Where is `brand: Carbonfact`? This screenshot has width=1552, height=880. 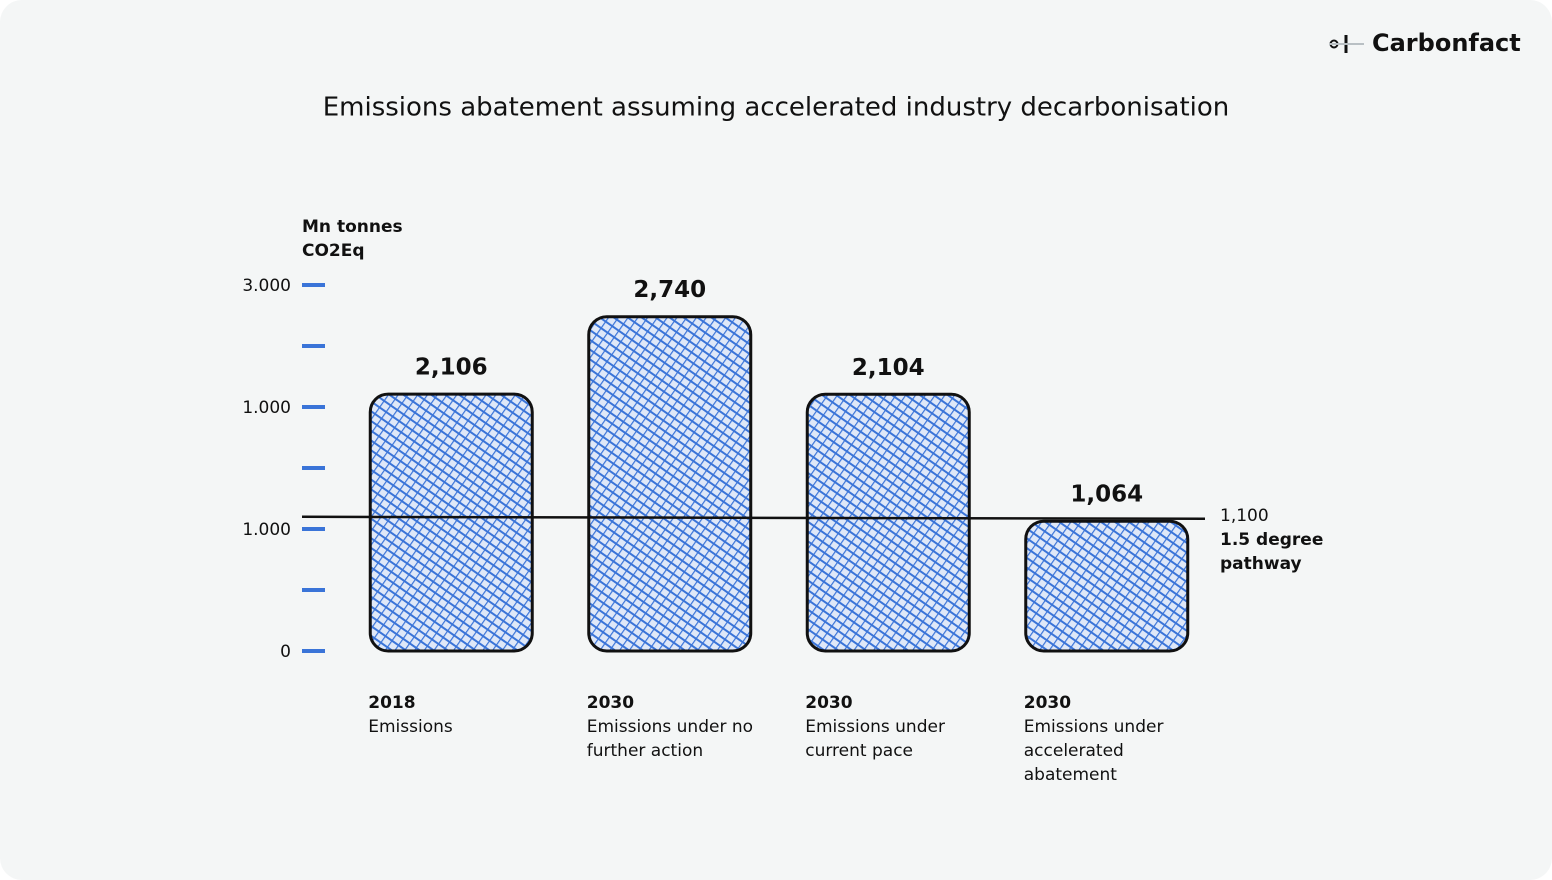 brand: Carbonfact is located at coordinates (1446, 43).